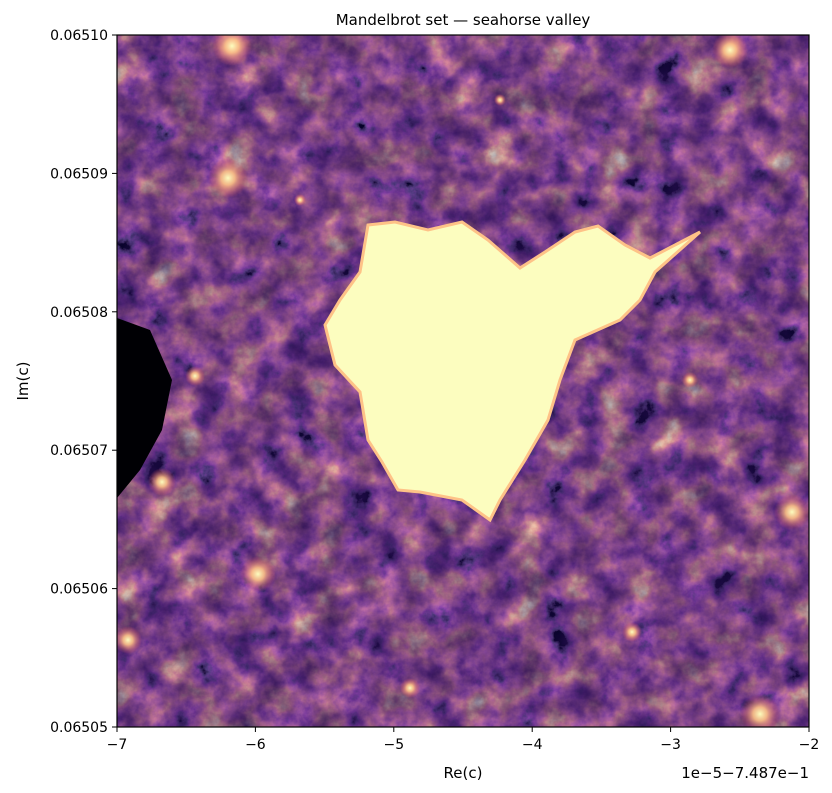 This screenshot has height=793, width=832. What do you see at coordinates (79, 590) in the screenshot?
I see `y-tick-label: 0.06506` at bounding box center [79, 590].